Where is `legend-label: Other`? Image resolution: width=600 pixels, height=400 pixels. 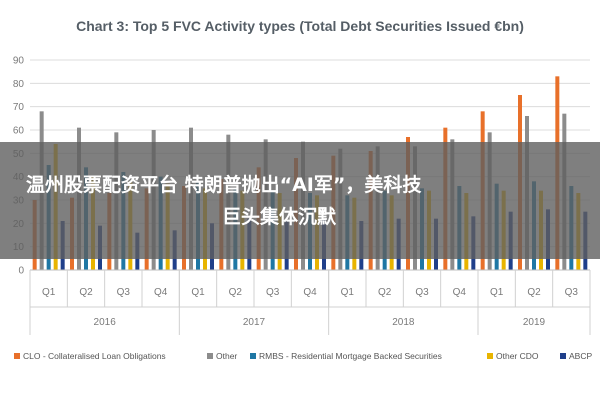
legend-label: Other is located at coordinates (226, 356).